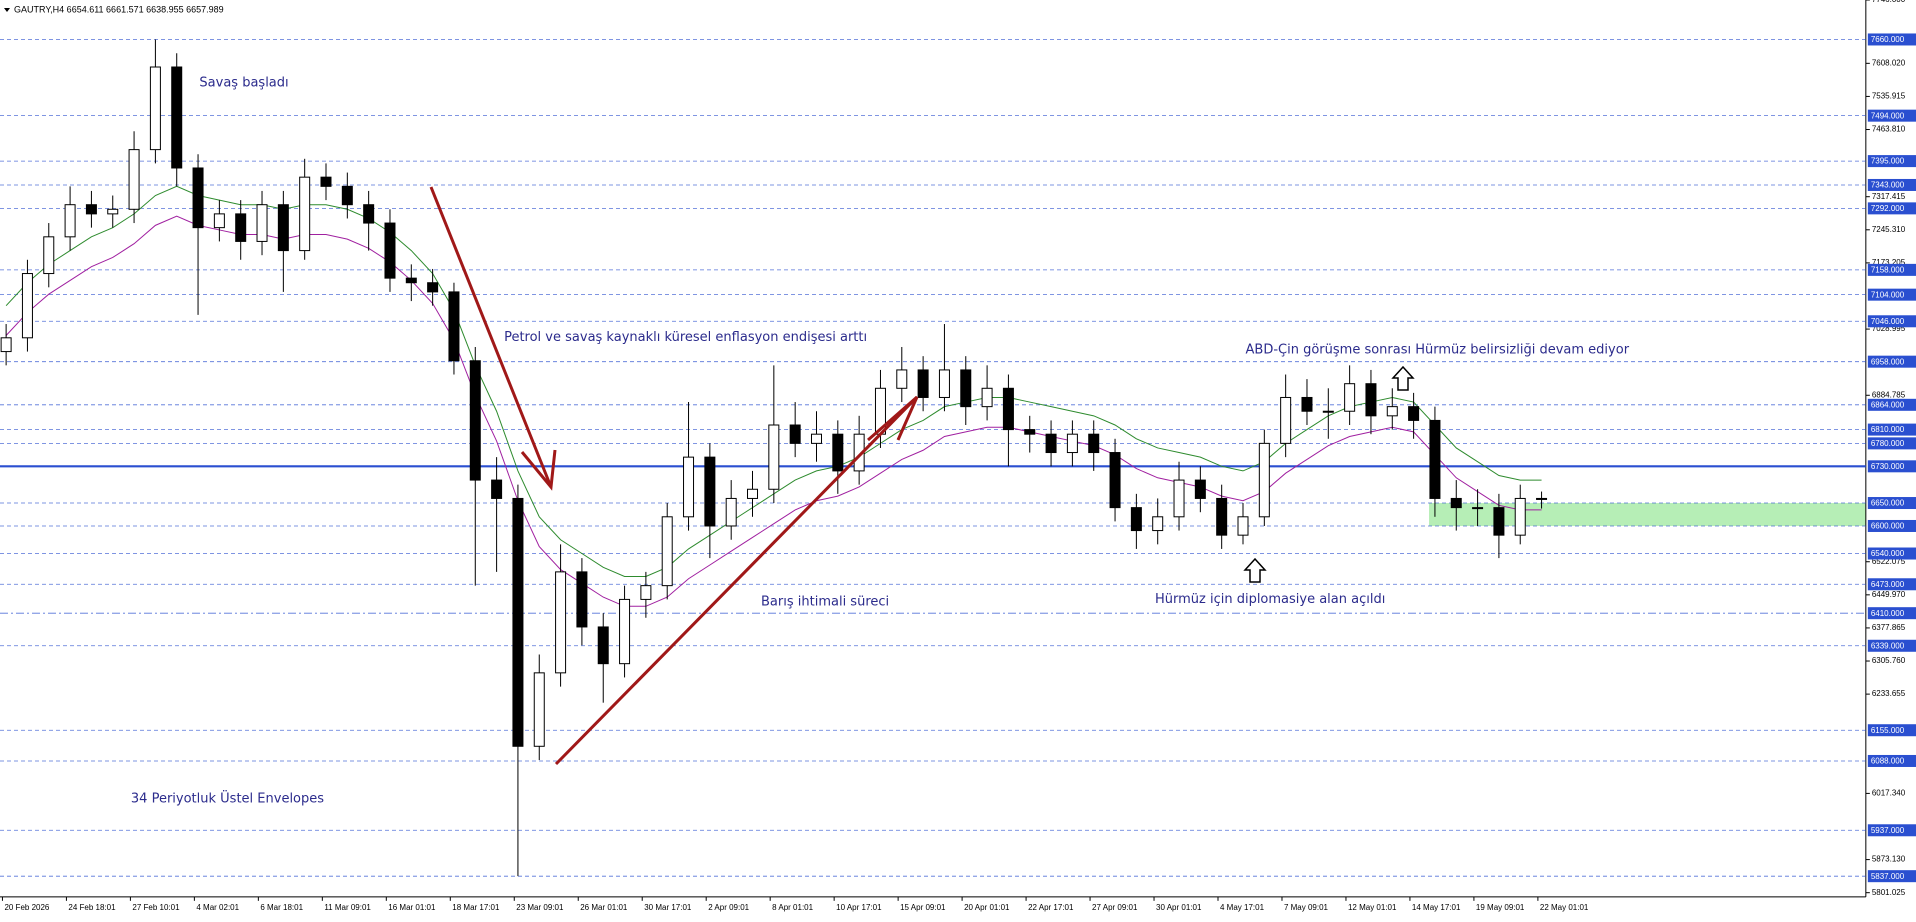 This screenshot has width=1916, height=922. I want to click on y-tick-label: 6377.865, so click(1889, 627).